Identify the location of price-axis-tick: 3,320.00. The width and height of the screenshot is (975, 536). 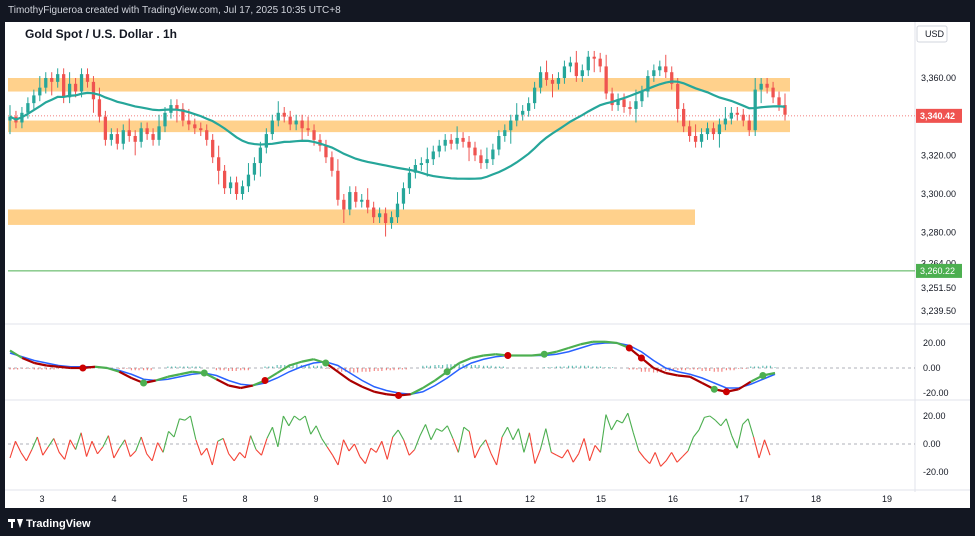
(938, 155).